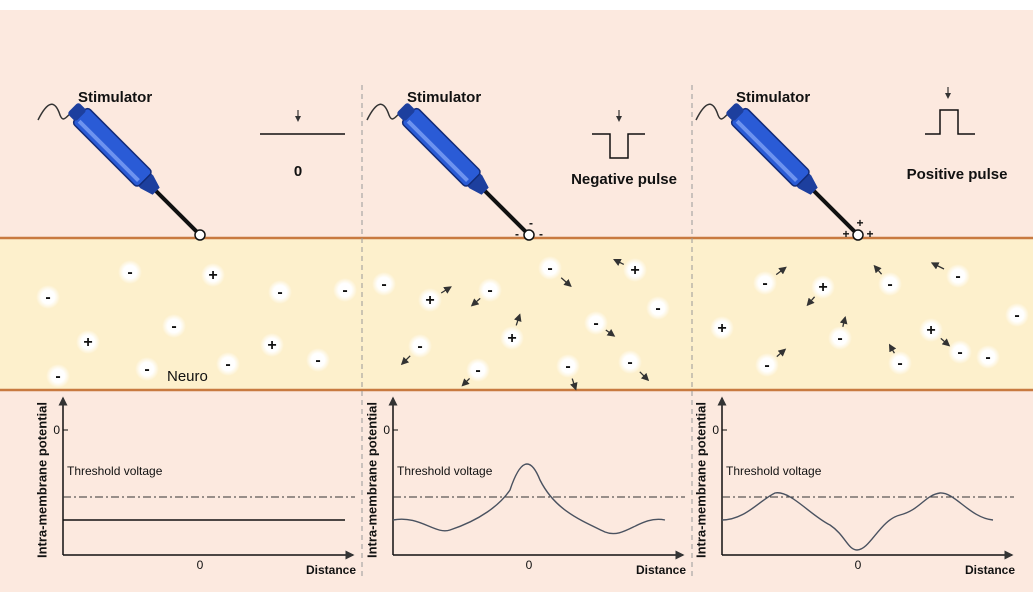  Describe the element at coordinates (445, 471) in the screenshot. I see `threshold-label: Threshold voltage` at that location.